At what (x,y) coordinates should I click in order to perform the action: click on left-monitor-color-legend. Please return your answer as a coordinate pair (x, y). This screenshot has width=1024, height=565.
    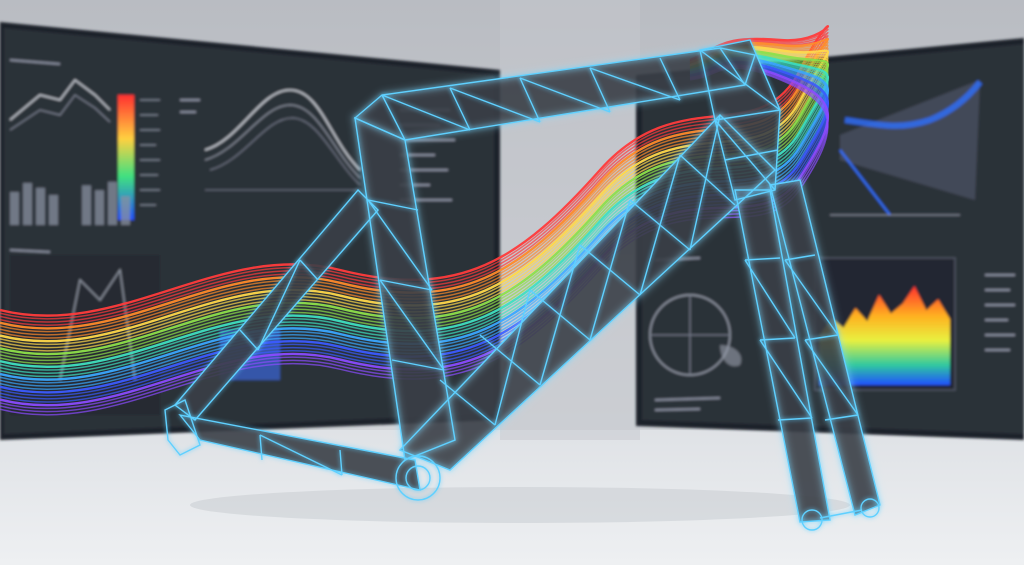
    Looking at the image, I should click on (126, 157).